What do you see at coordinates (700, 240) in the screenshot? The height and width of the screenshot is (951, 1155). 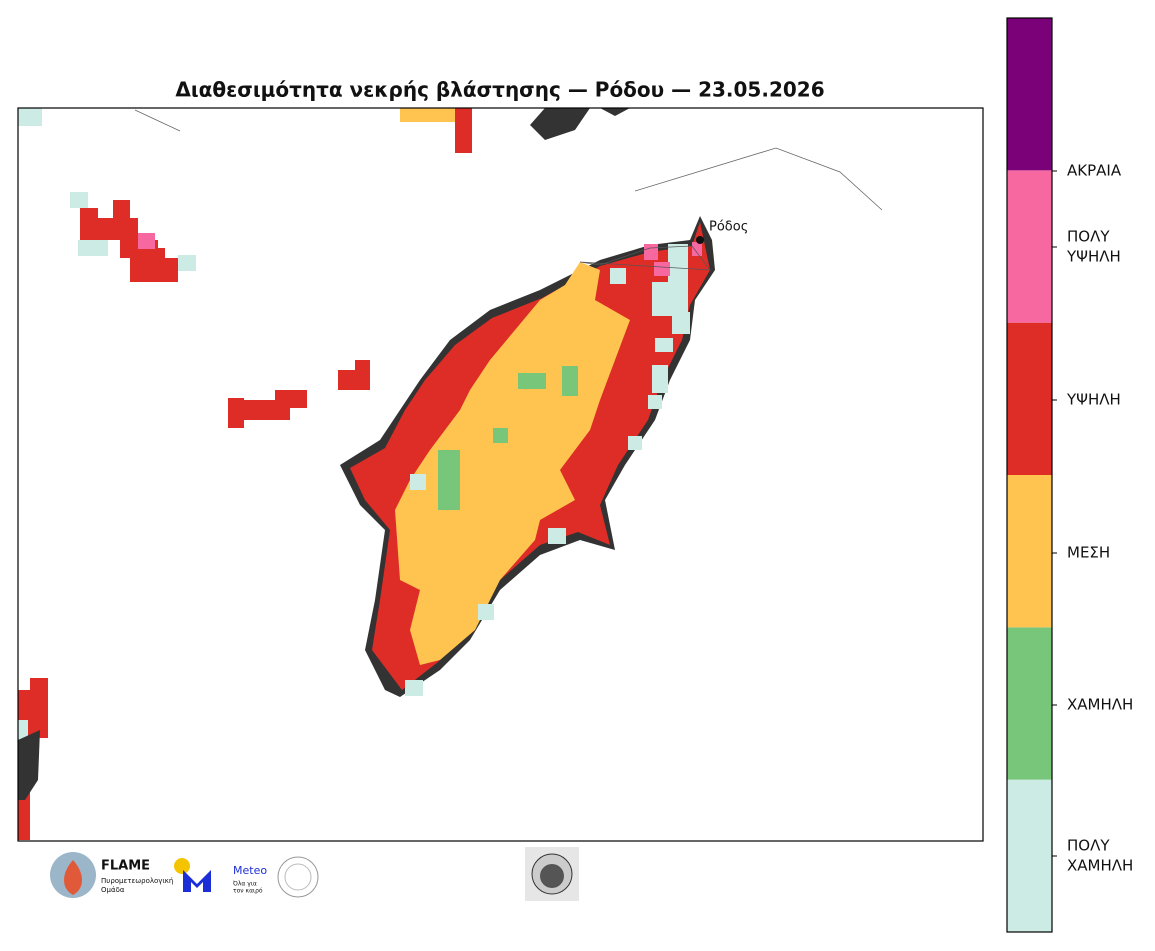 I see `city-marker` at bounding box center [700, 240].